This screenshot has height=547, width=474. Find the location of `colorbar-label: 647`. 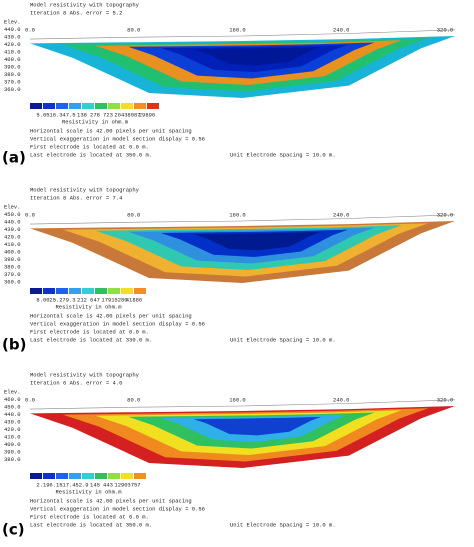

colorbar-label: 647 is located at coordinates (95, 299).